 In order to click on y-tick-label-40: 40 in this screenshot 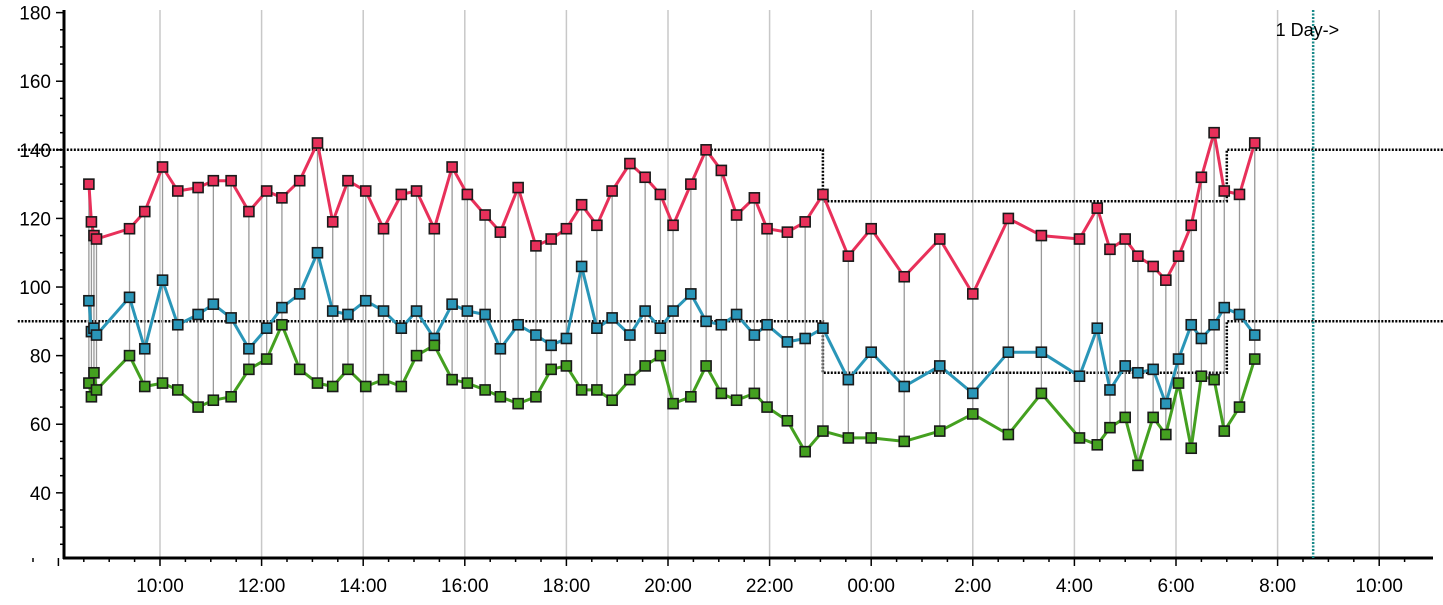, I will do `click(40, 494)`.